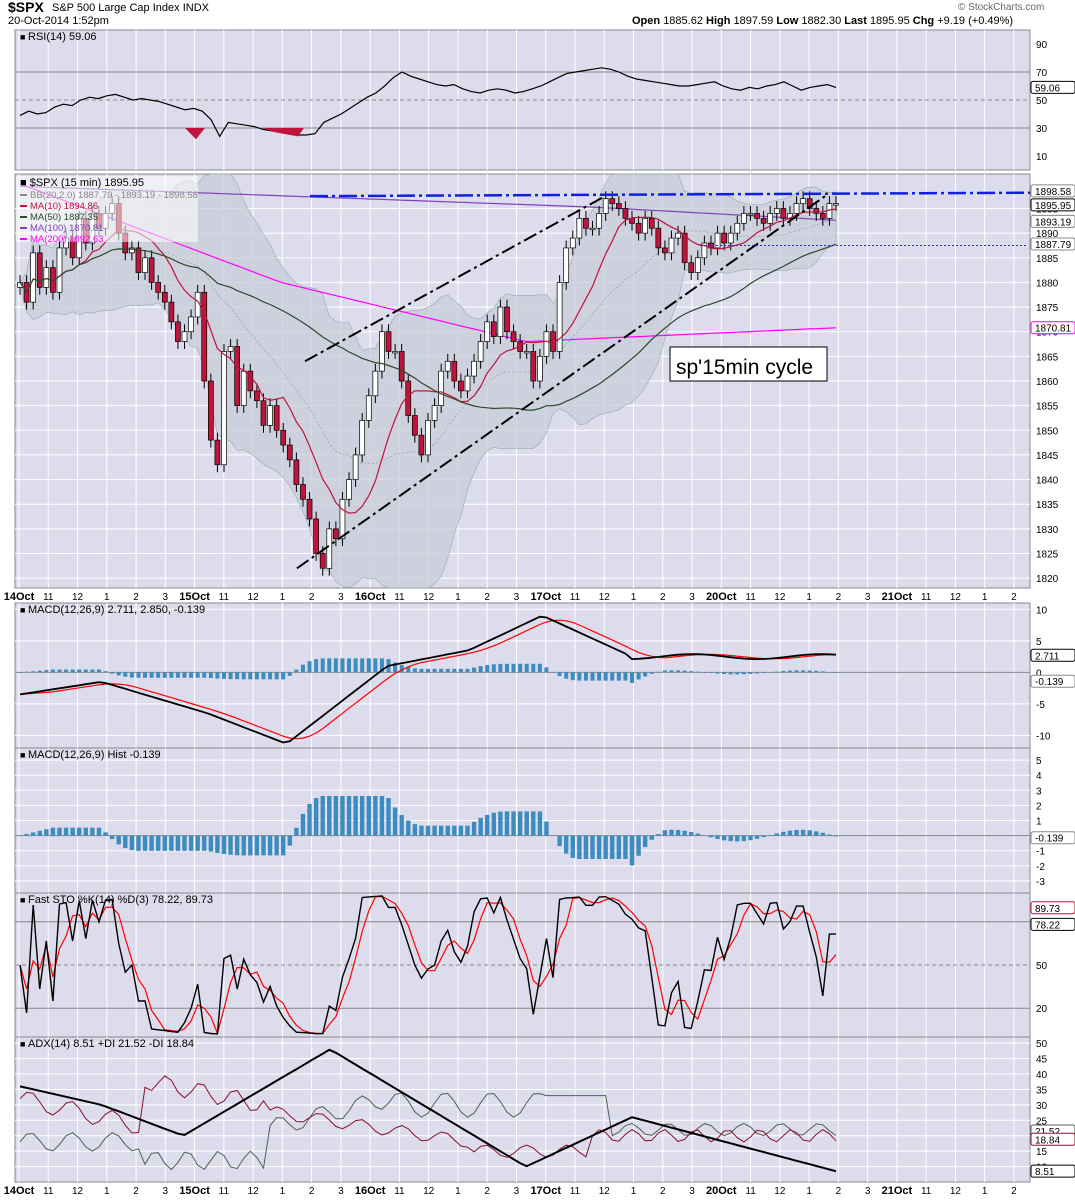 This screenshot has width=1075, height=1200. Describe the element at coordinates (821, 21) in the screenshot. I see `low-value: 1882.30` at that location.